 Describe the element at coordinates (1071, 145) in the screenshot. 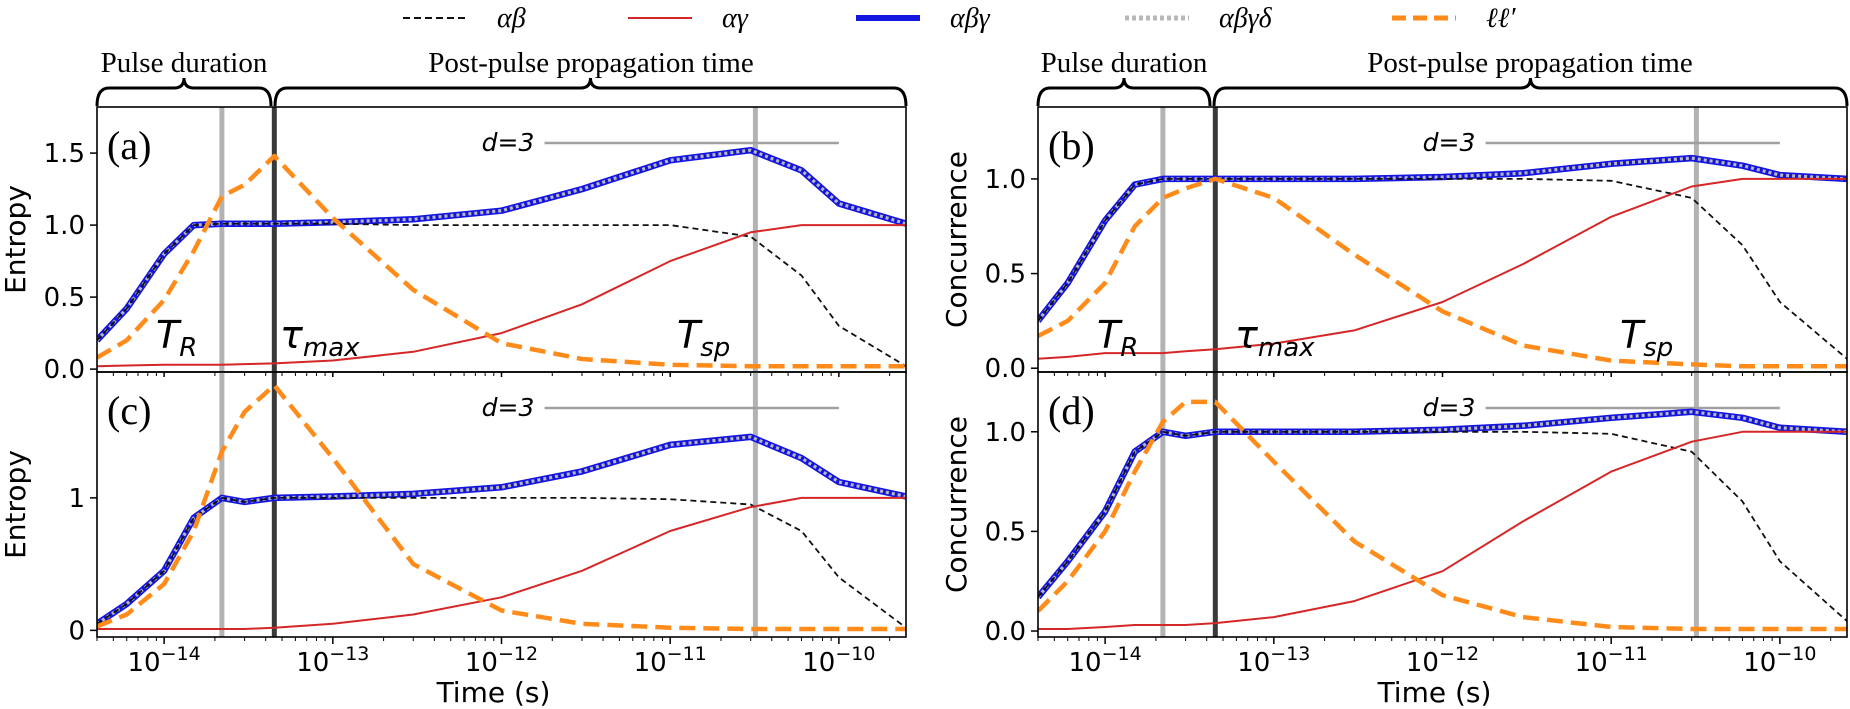

I see `panel-label: (b)` at that location.